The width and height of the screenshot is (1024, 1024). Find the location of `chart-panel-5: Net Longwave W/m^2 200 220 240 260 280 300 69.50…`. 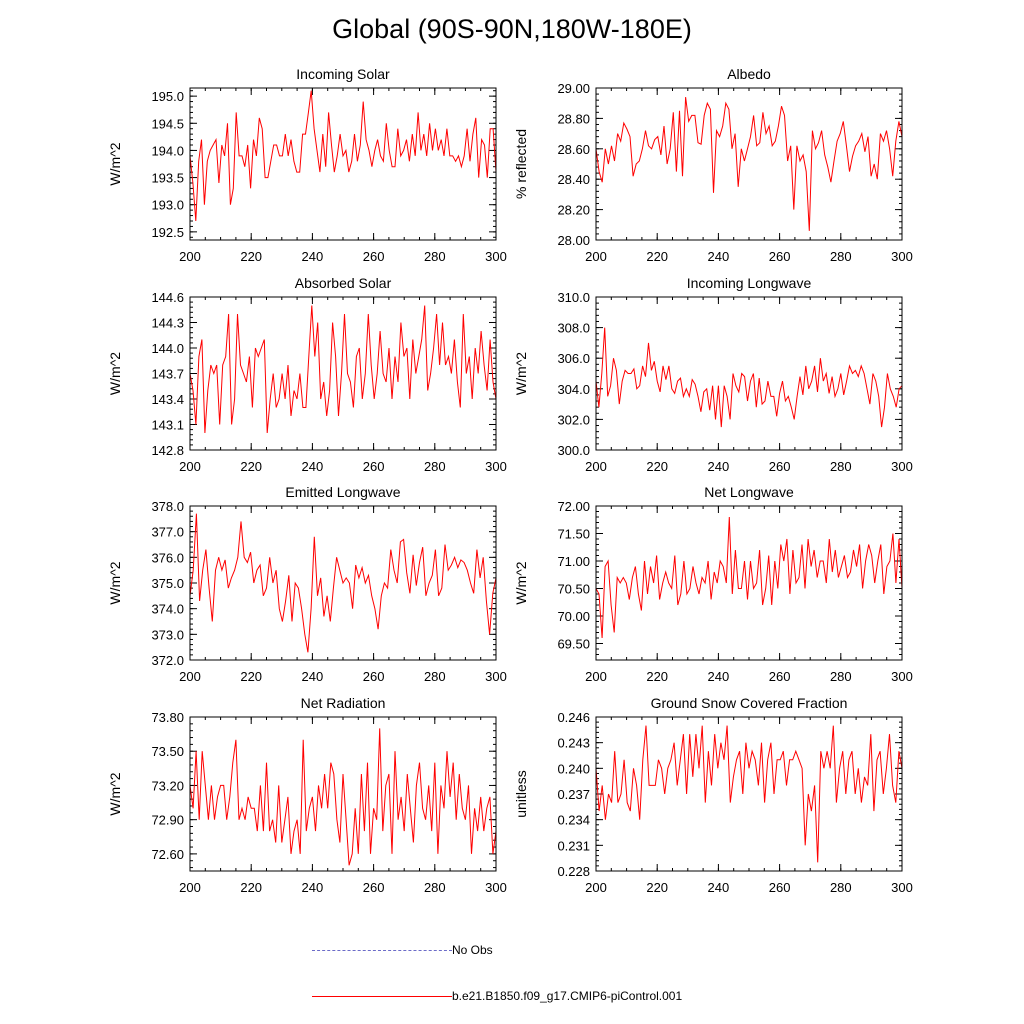

chart-panel-5: Net Longwave W/m^2 200 220 240 260 280 300 69.50… is located at coordinates (713, 584).